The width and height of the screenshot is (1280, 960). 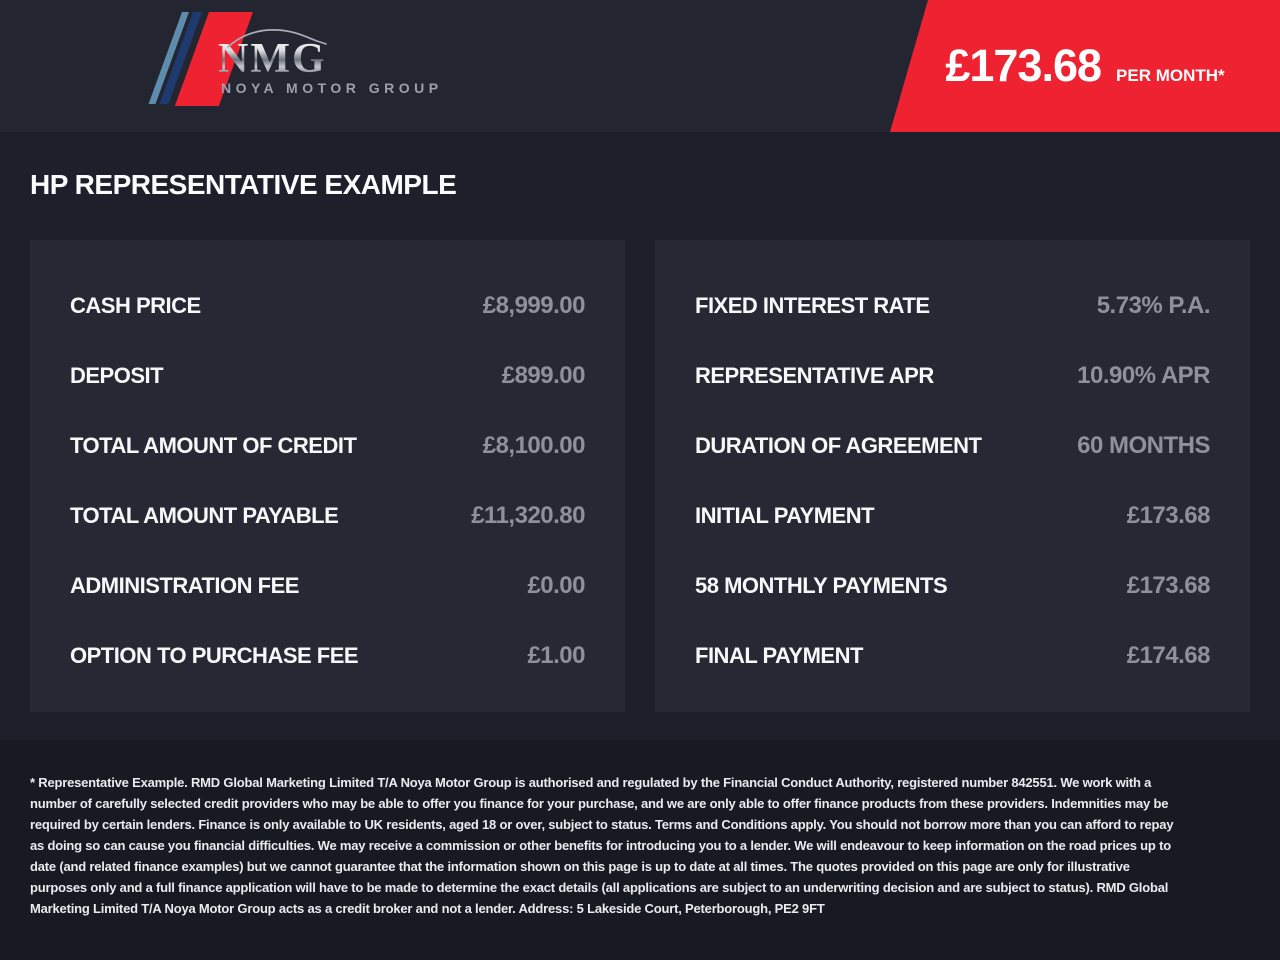 I want to click on price-banner: £173.68 PER MONTH*, so click(x=1085, y=66).